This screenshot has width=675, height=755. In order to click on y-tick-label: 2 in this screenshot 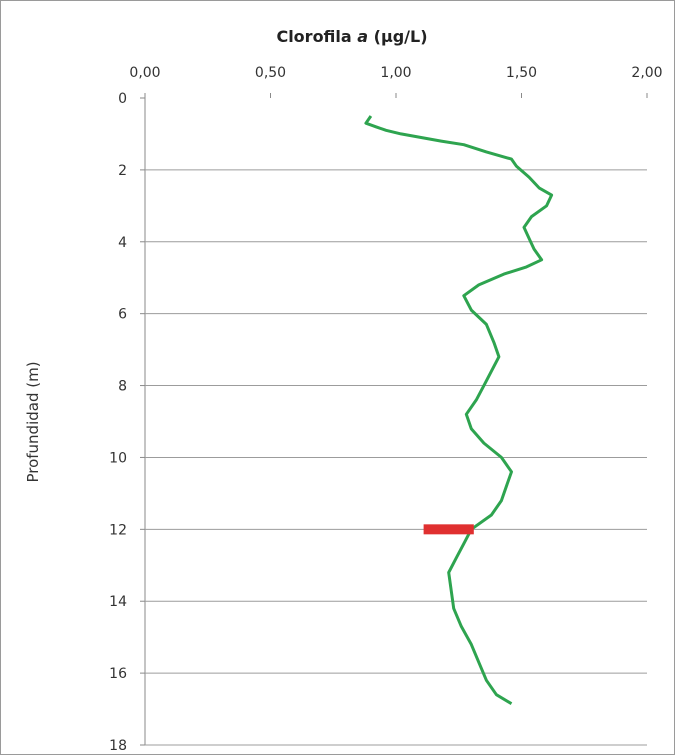, I will do `click(122, 171)`.